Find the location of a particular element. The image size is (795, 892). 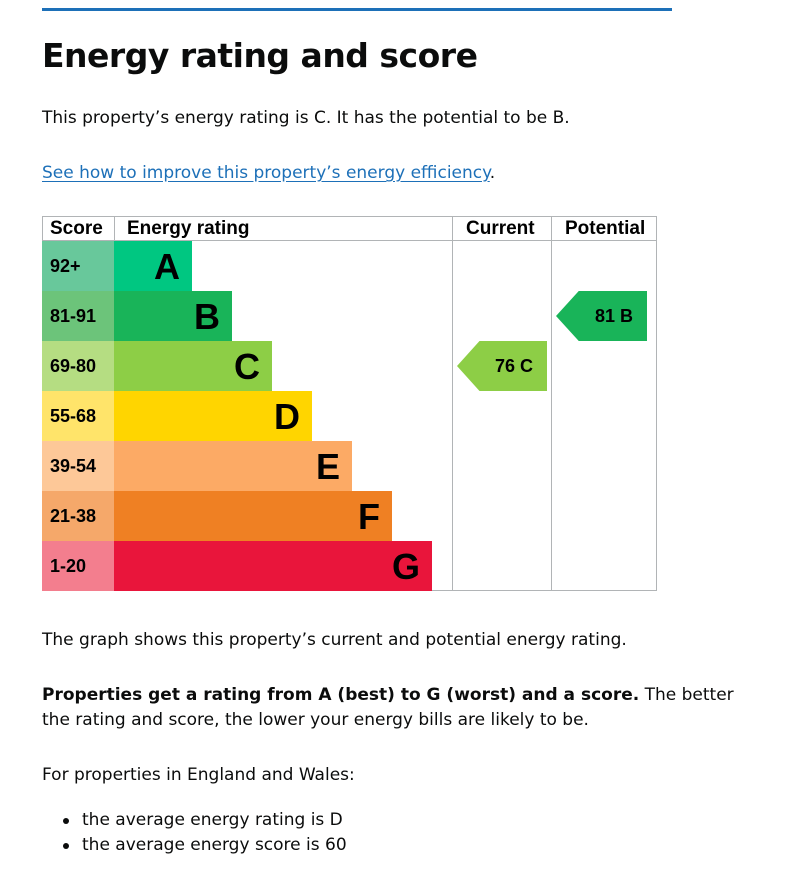

page-title: Energy rating and score is located at coordinates (260, 55).